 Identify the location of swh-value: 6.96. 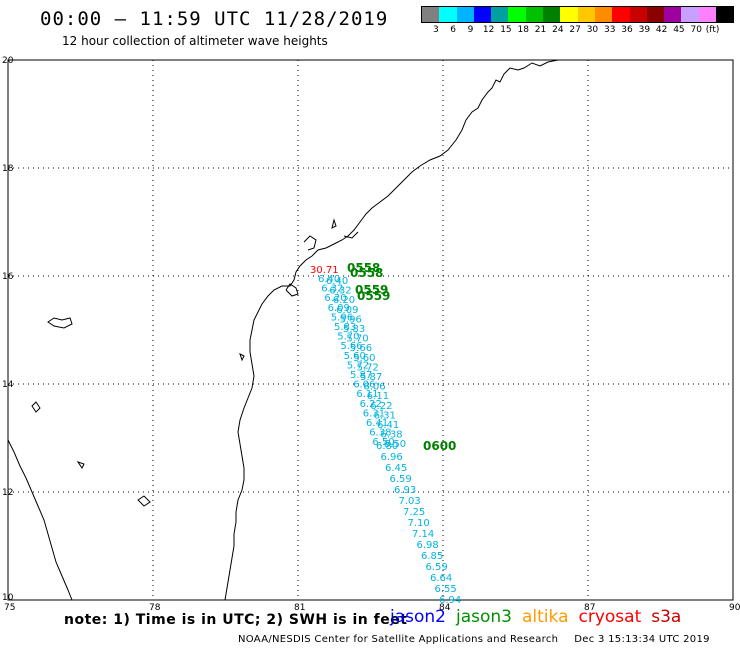
(392, 457).